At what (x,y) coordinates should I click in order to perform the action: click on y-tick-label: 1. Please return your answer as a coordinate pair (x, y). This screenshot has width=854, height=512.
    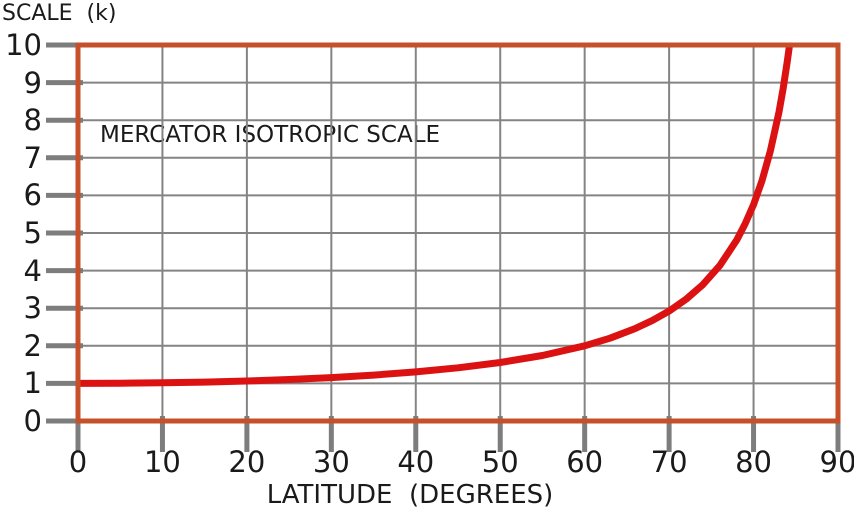
    Looking at the image, I should click on (32, 383).